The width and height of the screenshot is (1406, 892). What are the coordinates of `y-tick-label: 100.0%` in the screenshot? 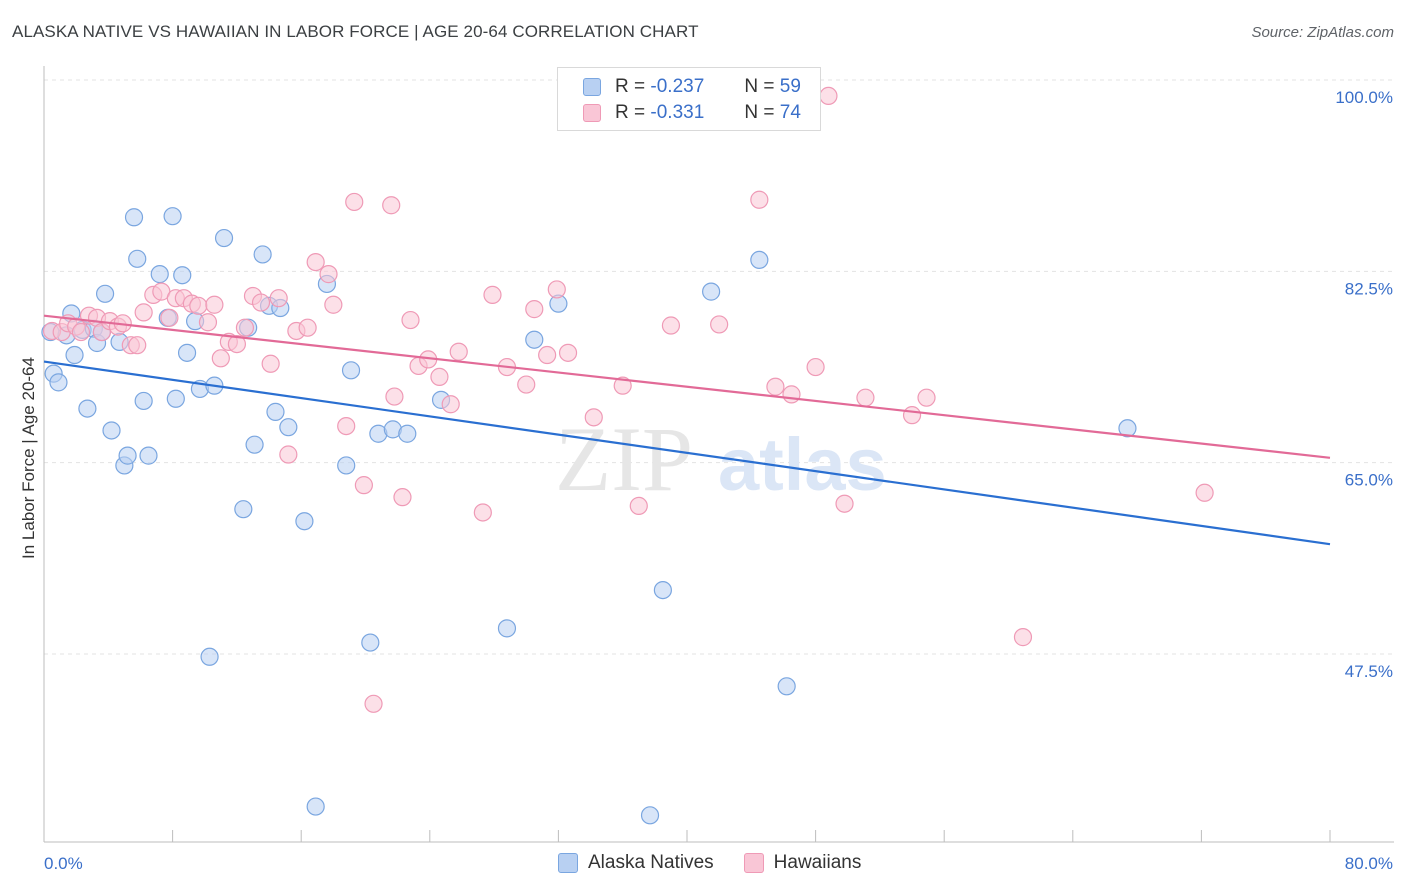 It's located at (1364, 97).